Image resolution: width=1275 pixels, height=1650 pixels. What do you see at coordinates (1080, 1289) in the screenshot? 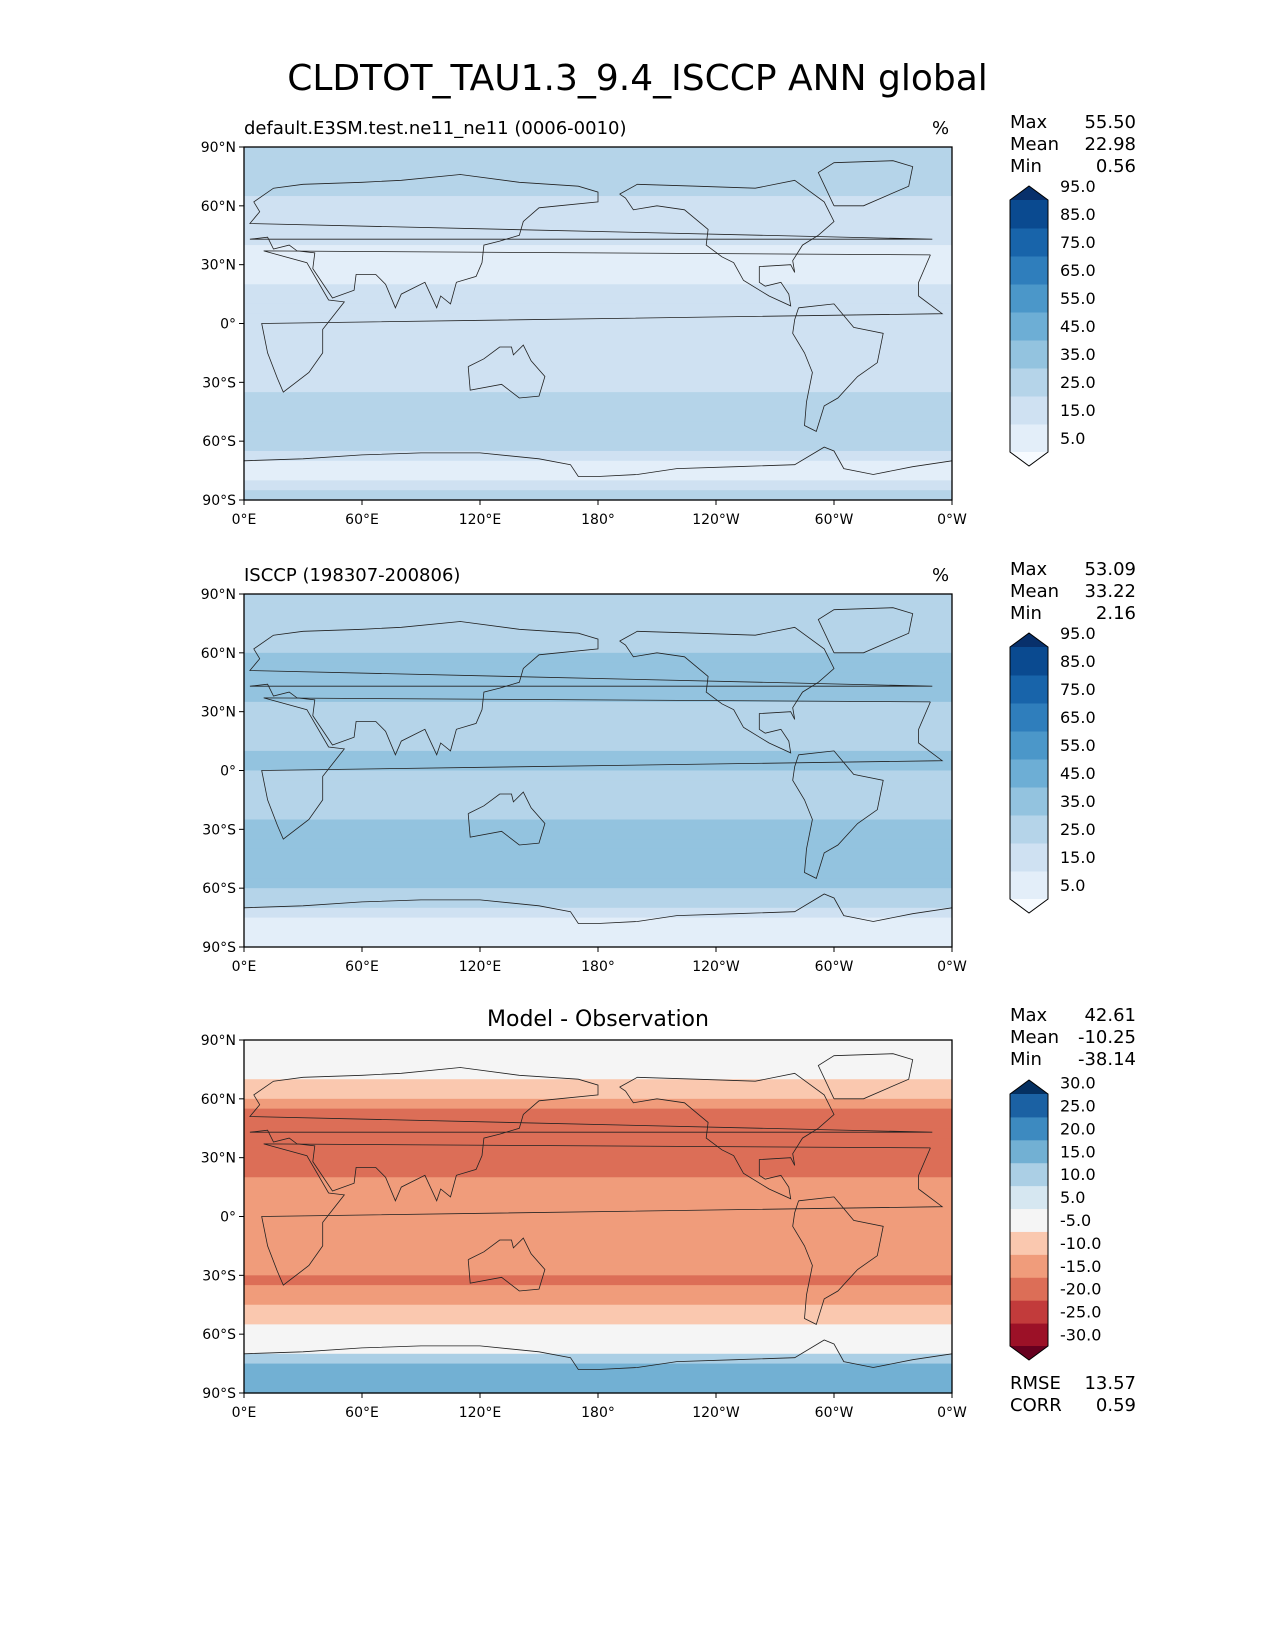
I see `colorbar-label: -20.0` at bounding box center [1080, 1289].